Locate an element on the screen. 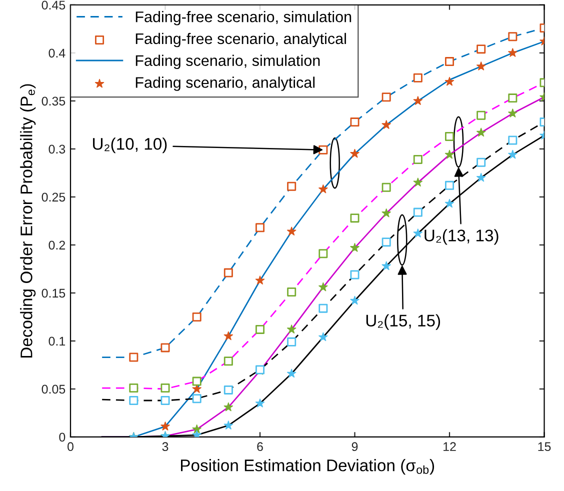  y-tick-label: 0.35 is located at coordinates (54, 101).